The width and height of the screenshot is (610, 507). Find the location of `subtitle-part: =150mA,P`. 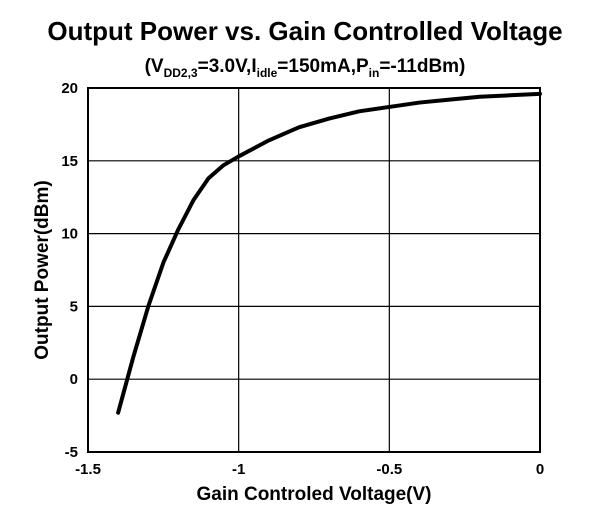

subtitle-part: =150mA,P is located at coordinates (323, 66).